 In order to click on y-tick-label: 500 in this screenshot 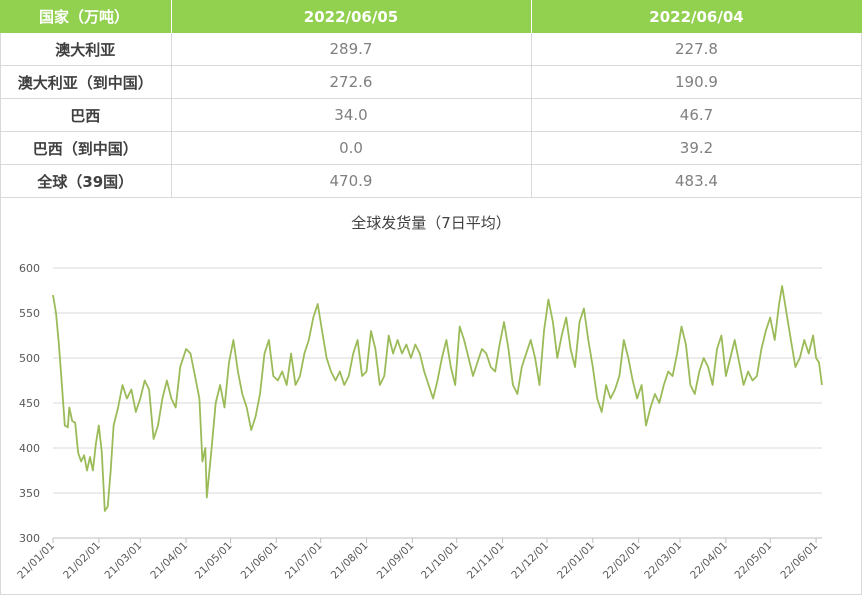, I will do `click(29, 358)`.